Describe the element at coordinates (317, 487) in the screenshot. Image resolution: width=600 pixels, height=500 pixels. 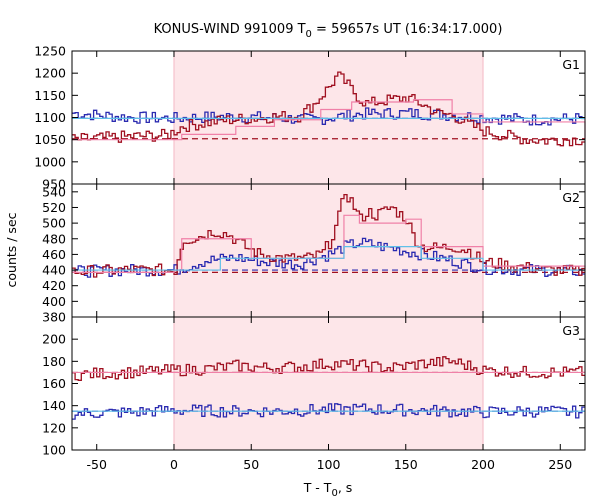
I see `x-axis-label-main: T - T` at that location.